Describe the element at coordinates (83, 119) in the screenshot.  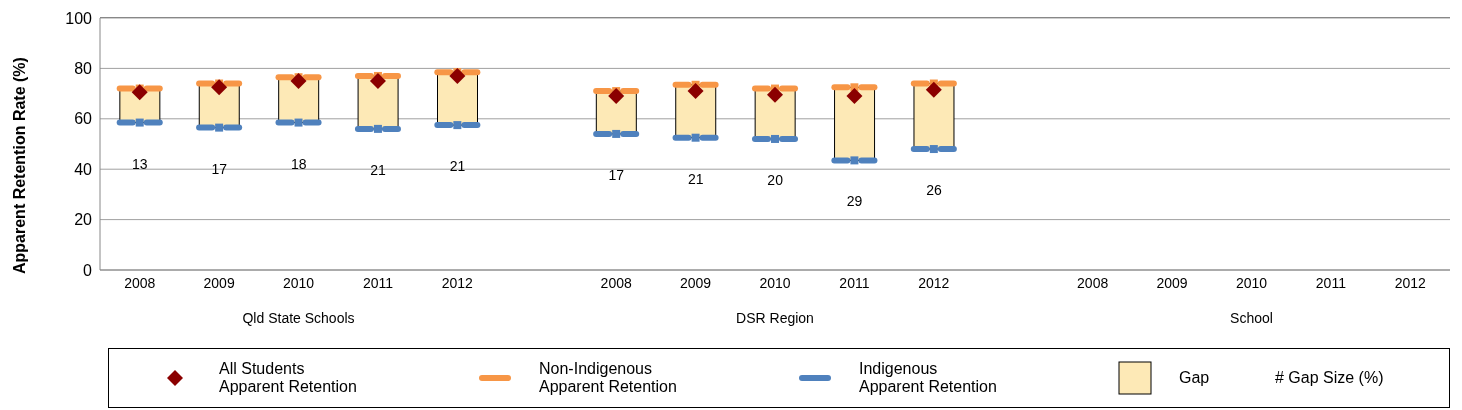
I see `y-tick-label: 60` at that location.